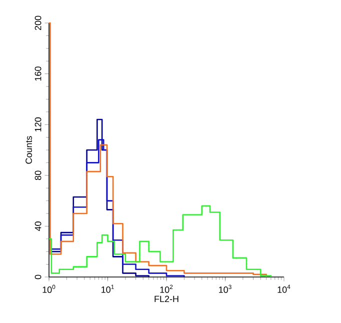  Describe the element at coordinates (38, 277) in the screenshot. I see `y-tick-label: 0` at that location.